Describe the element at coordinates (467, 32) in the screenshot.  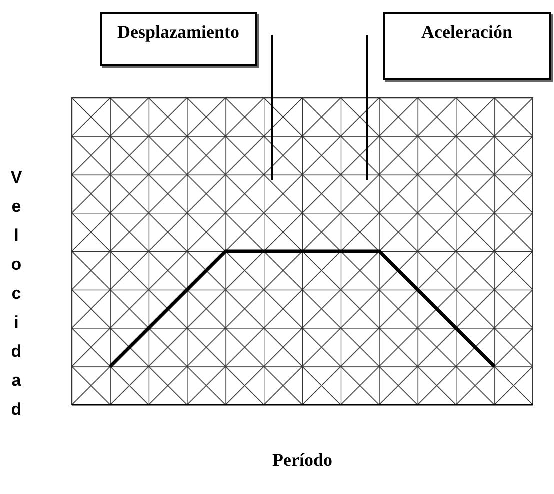
I see `text: Aceleración` at that location.